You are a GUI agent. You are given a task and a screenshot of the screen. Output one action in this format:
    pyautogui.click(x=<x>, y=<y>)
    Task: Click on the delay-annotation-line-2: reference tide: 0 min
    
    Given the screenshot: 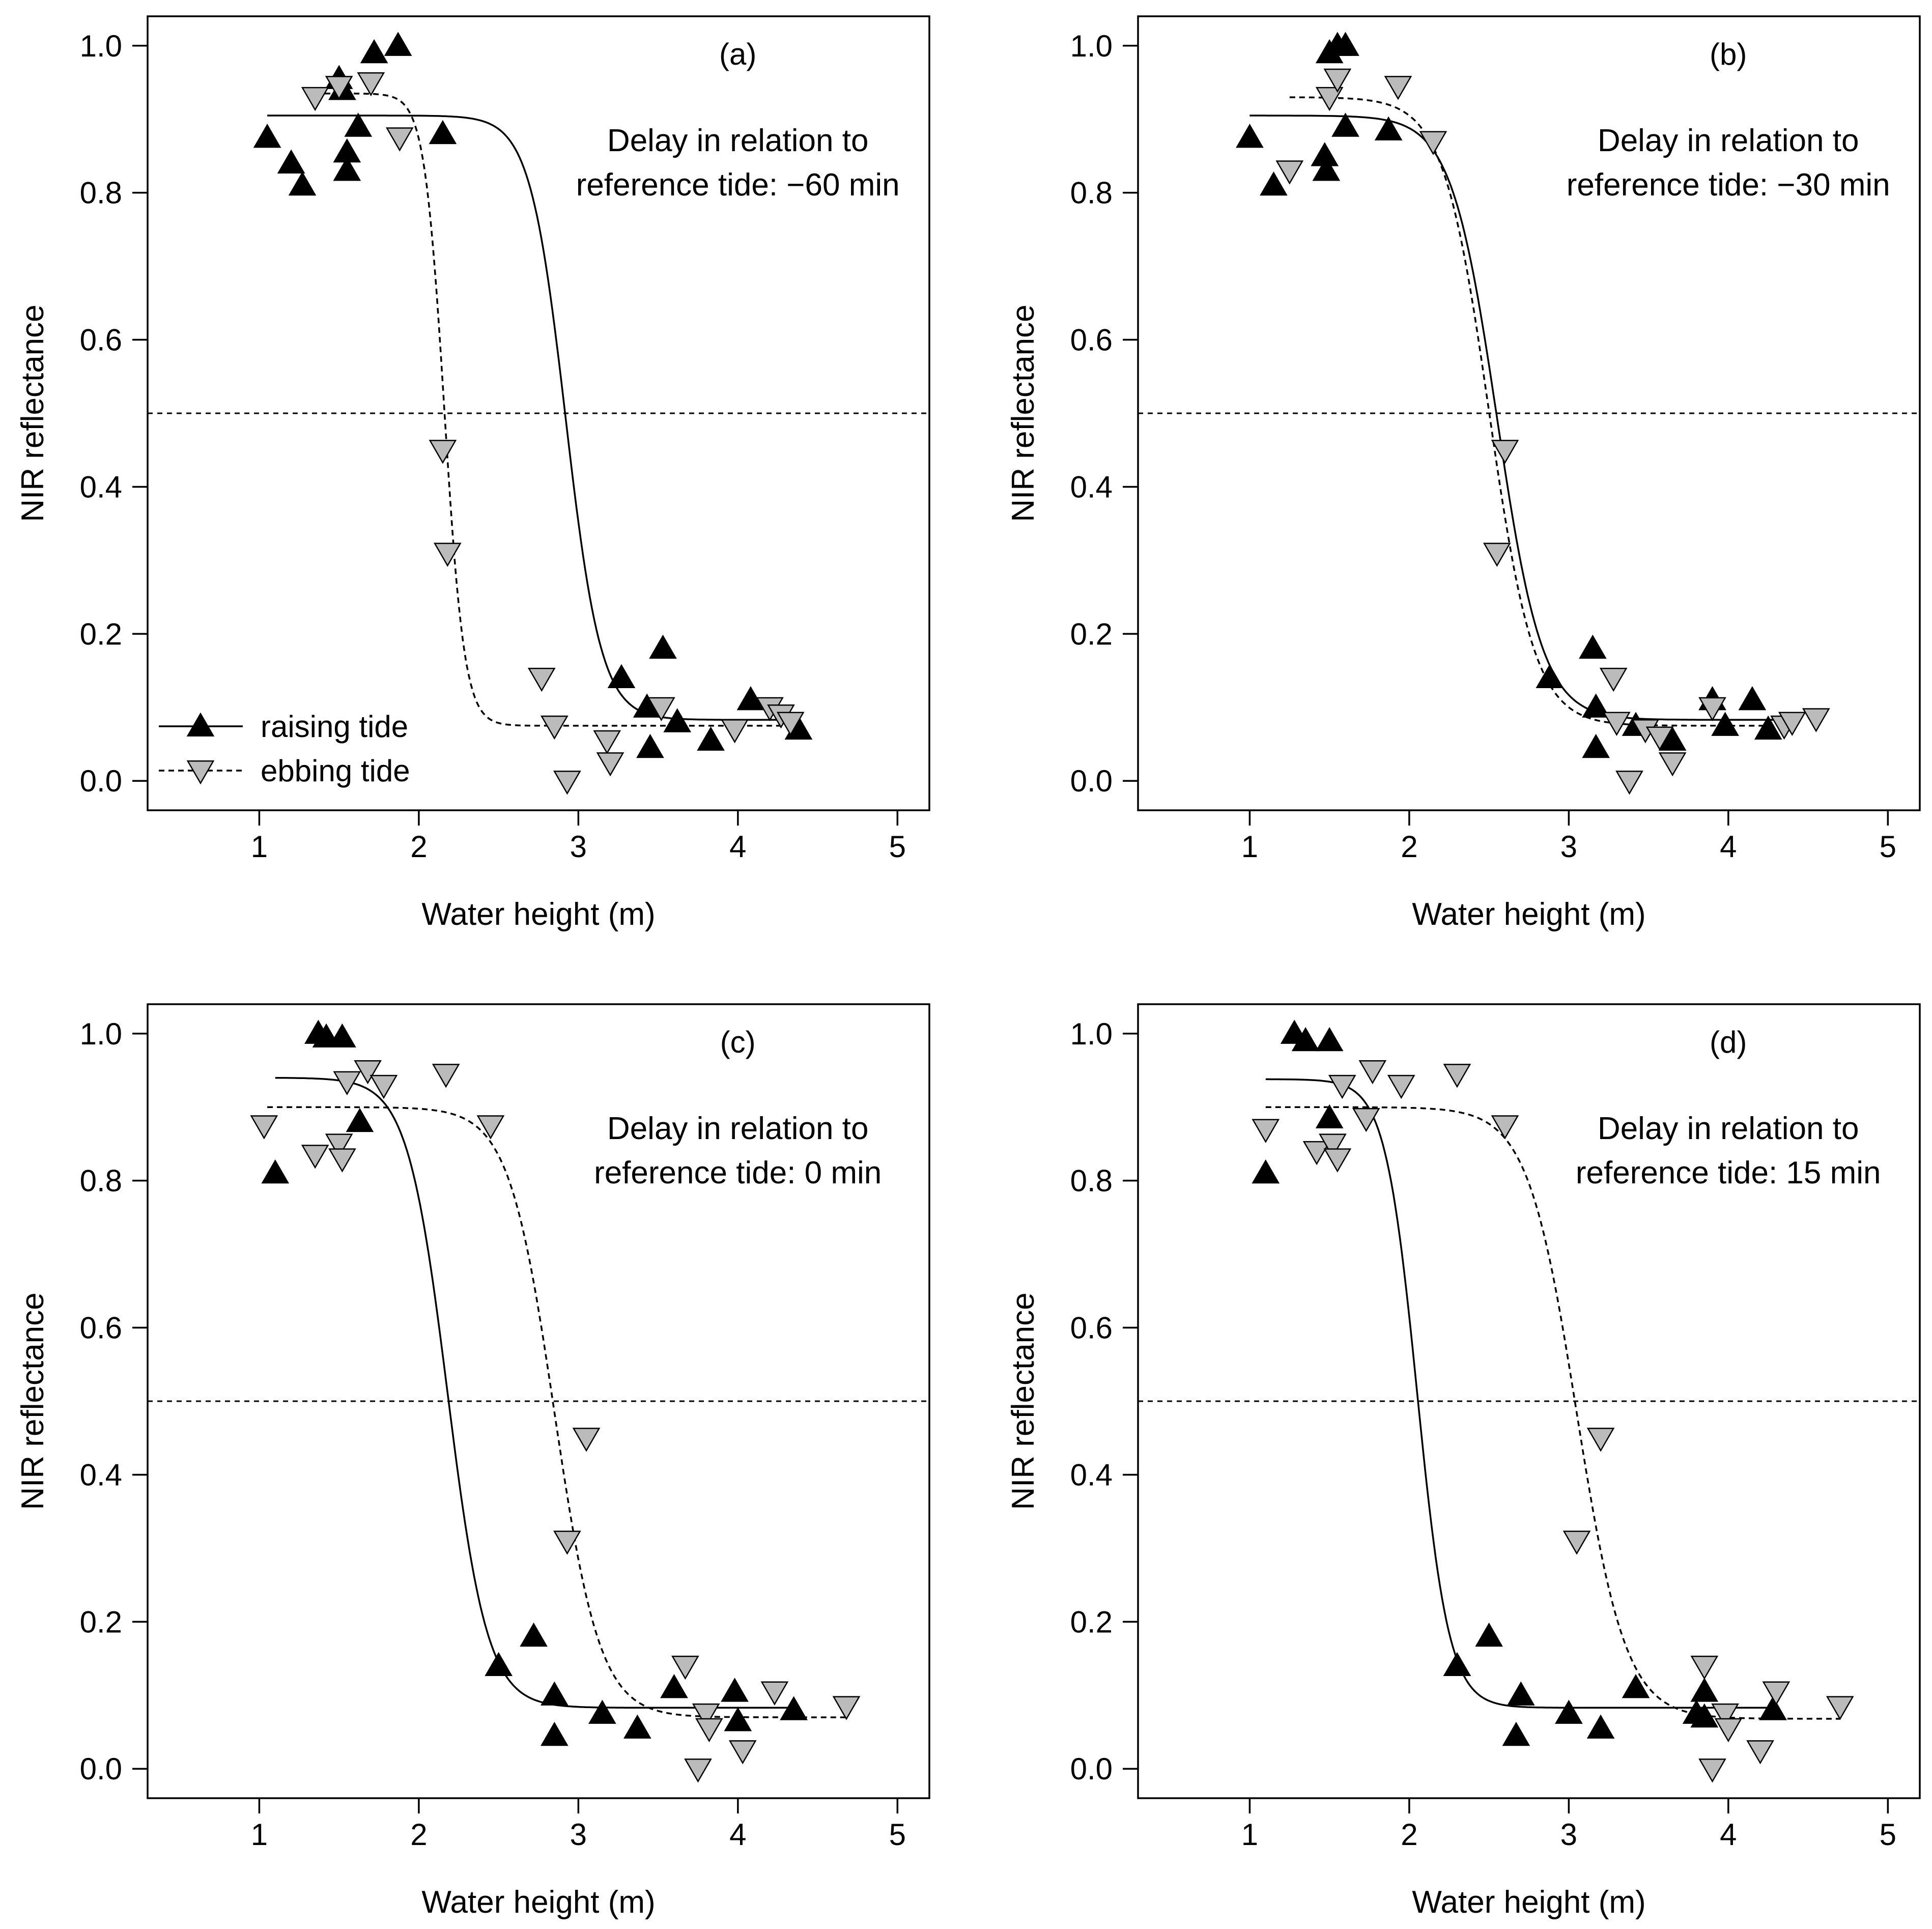 What is the action you would take?
    pyautogui.click(x=738, y=1172)
    